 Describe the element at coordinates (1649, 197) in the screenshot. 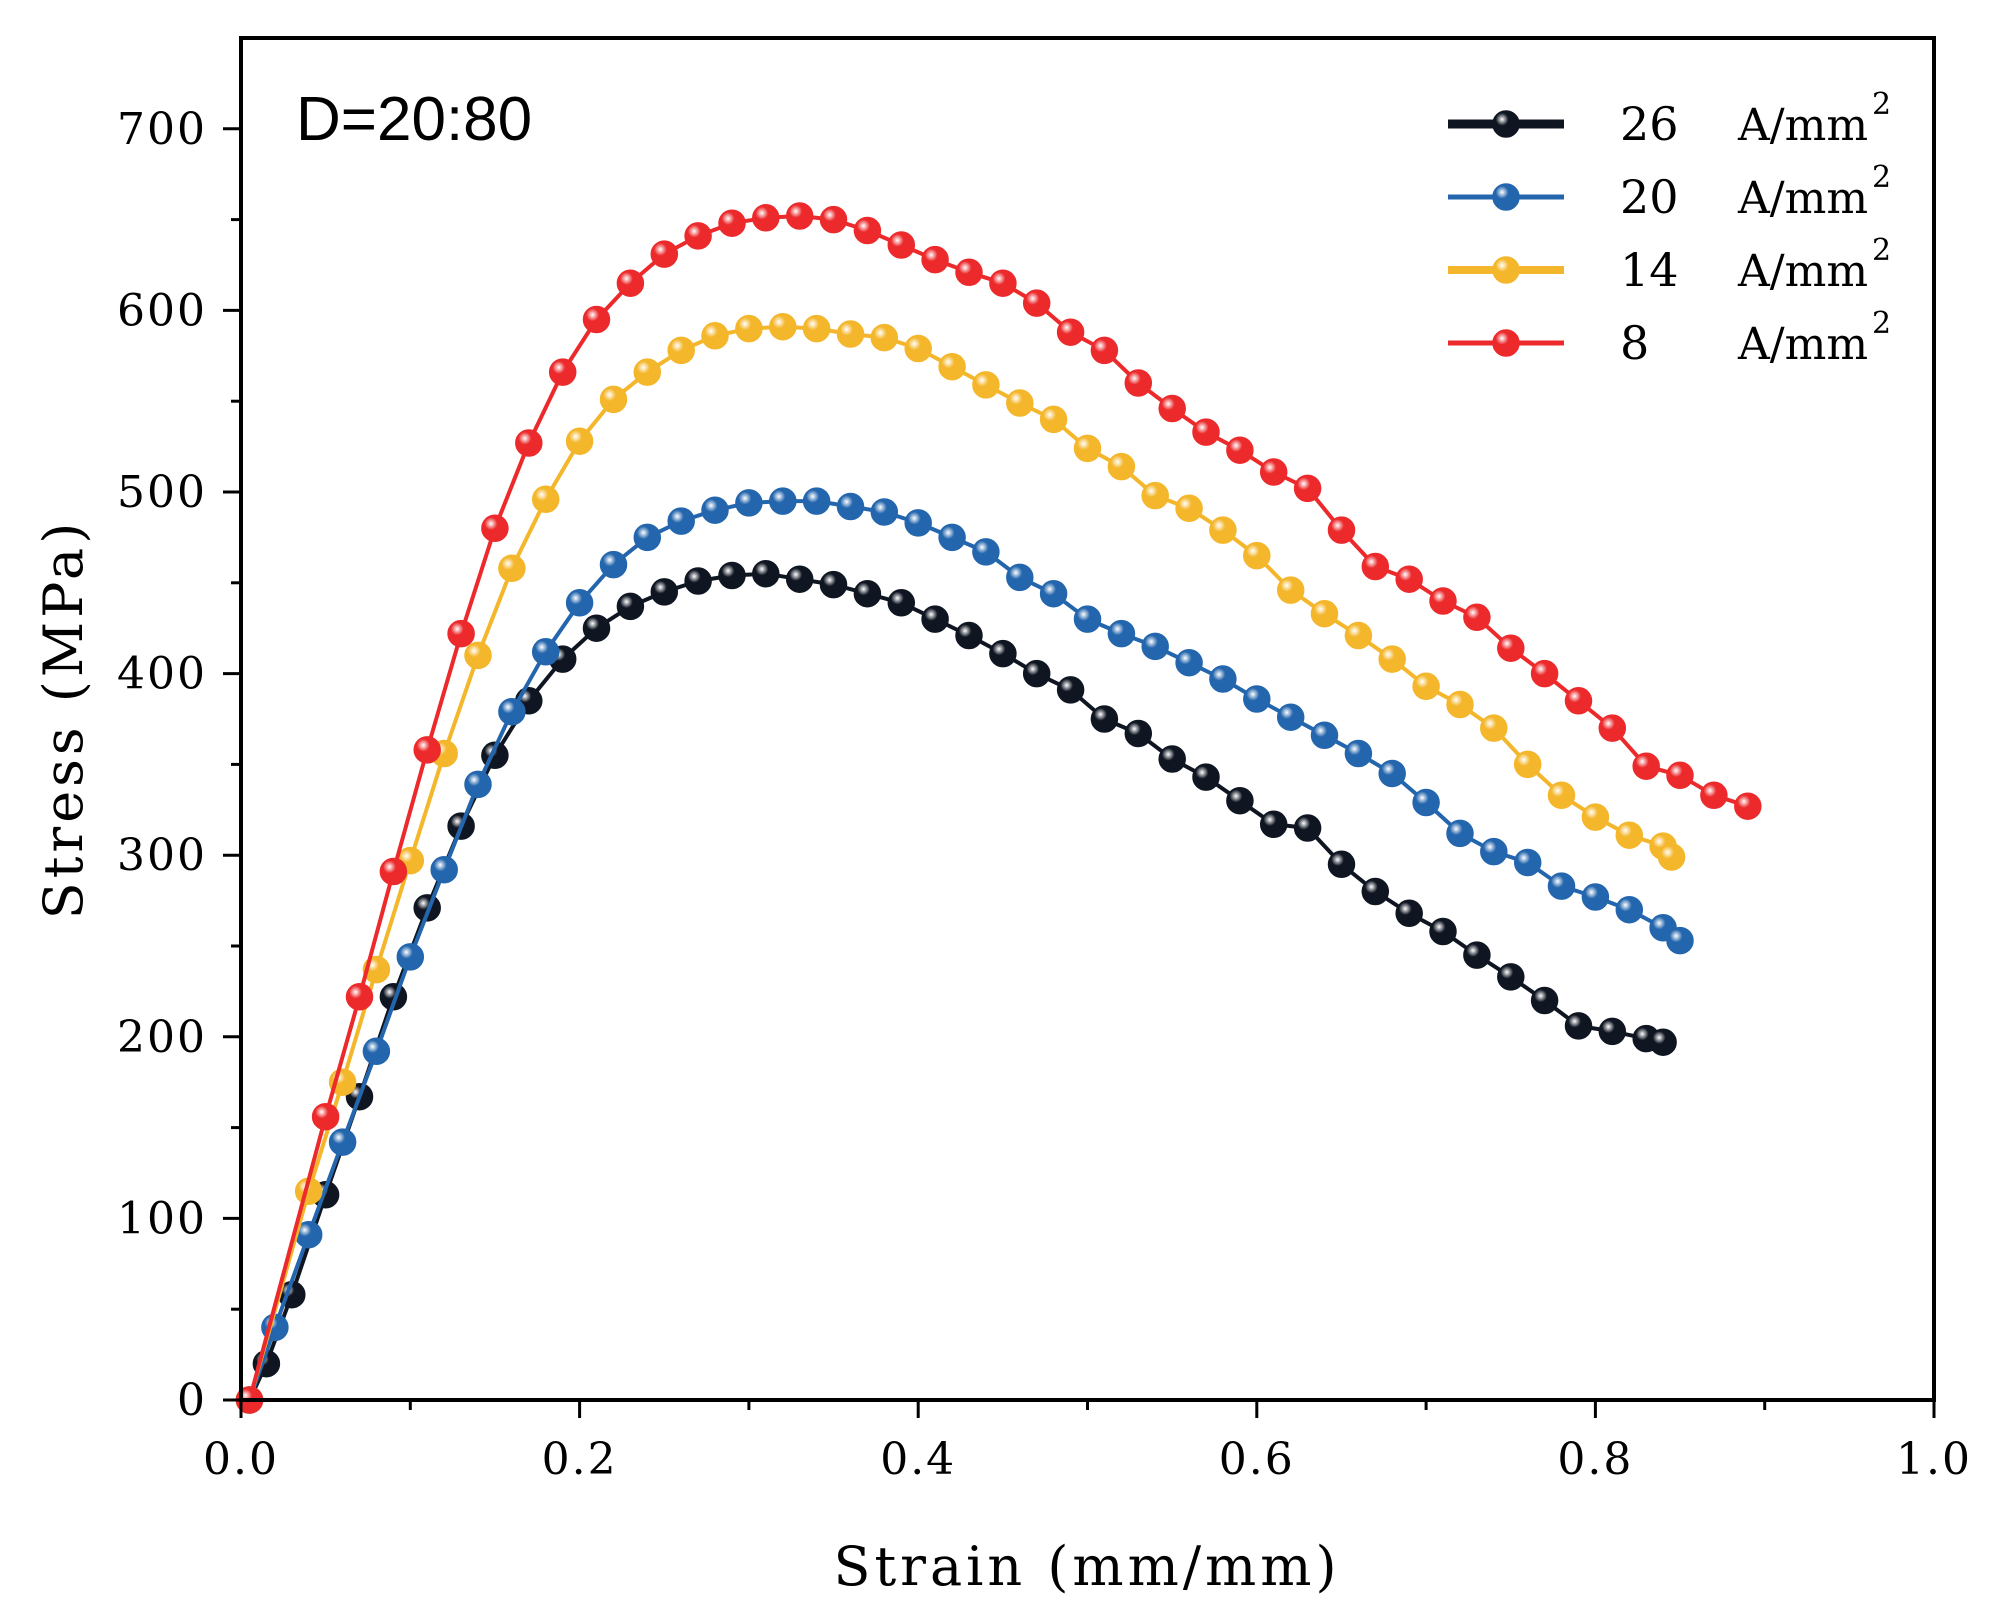

I see `legend-value: 20` at that location.